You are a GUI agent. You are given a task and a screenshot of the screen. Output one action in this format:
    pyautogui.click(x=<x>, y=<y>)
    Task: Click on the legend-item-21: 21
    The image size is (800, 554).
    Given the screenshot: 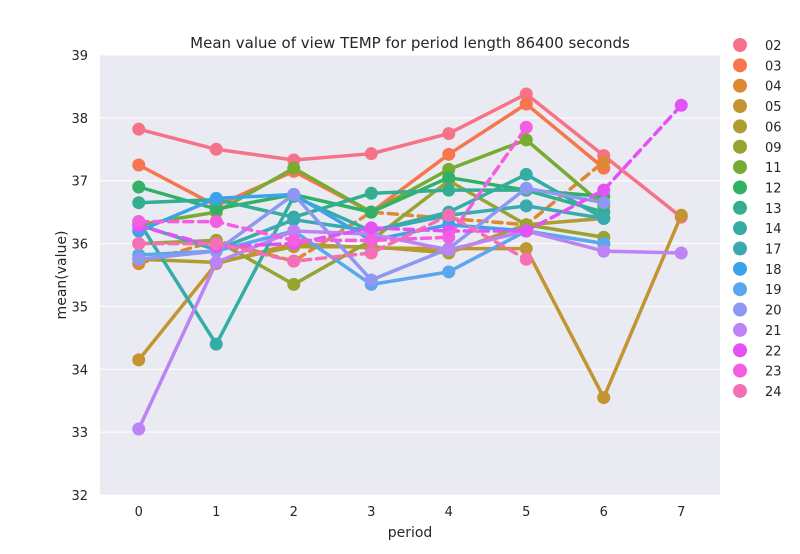 What is the action you would take?
    pyautogui.click(x=757, y=330)
    